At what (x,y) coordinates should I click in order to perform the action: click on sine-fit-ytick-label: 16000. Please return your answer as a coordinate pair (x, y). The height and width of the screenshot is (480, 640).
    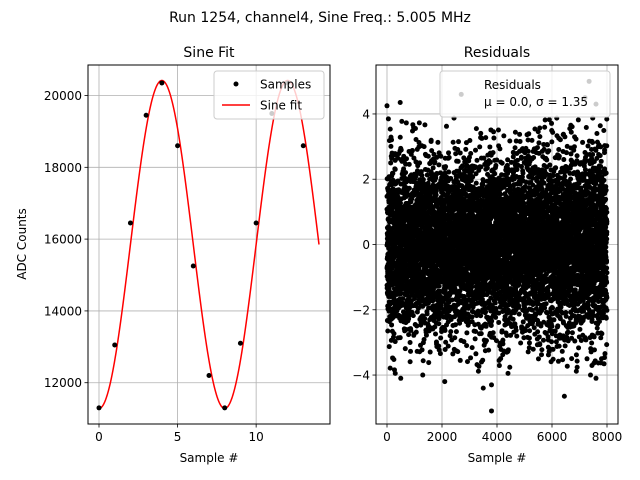
    Looking at the image, I should click on (63, 240).